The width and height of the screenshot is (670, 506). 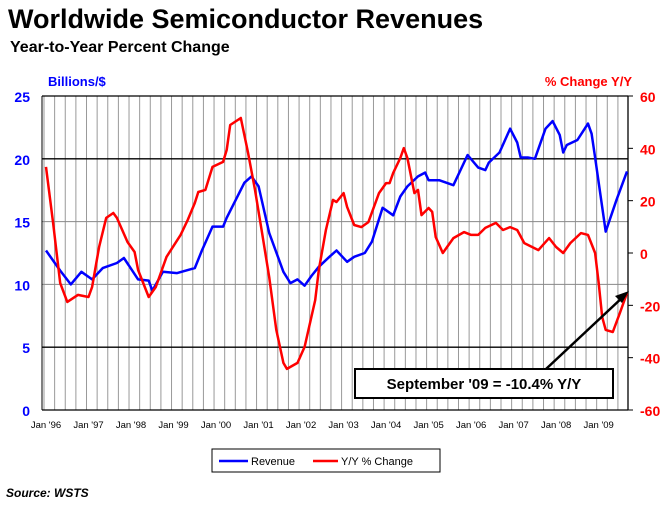 I want to click on legend-label-revenue: Revenue, so click(x=273, y=462).